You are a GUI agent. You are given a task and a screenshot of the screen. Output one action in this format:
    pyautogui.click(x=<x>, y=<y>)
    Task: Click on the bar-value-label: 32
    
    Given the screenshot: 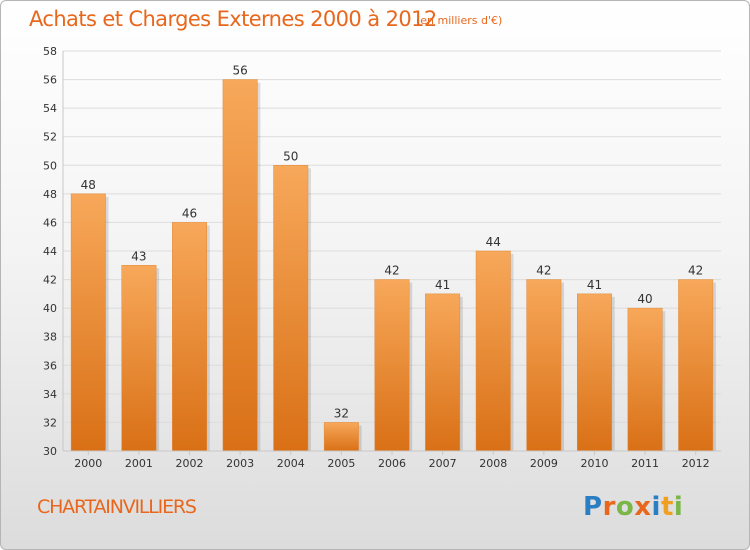 What is the action you would take?
    pyautogui.click(x=341, y=413)
    